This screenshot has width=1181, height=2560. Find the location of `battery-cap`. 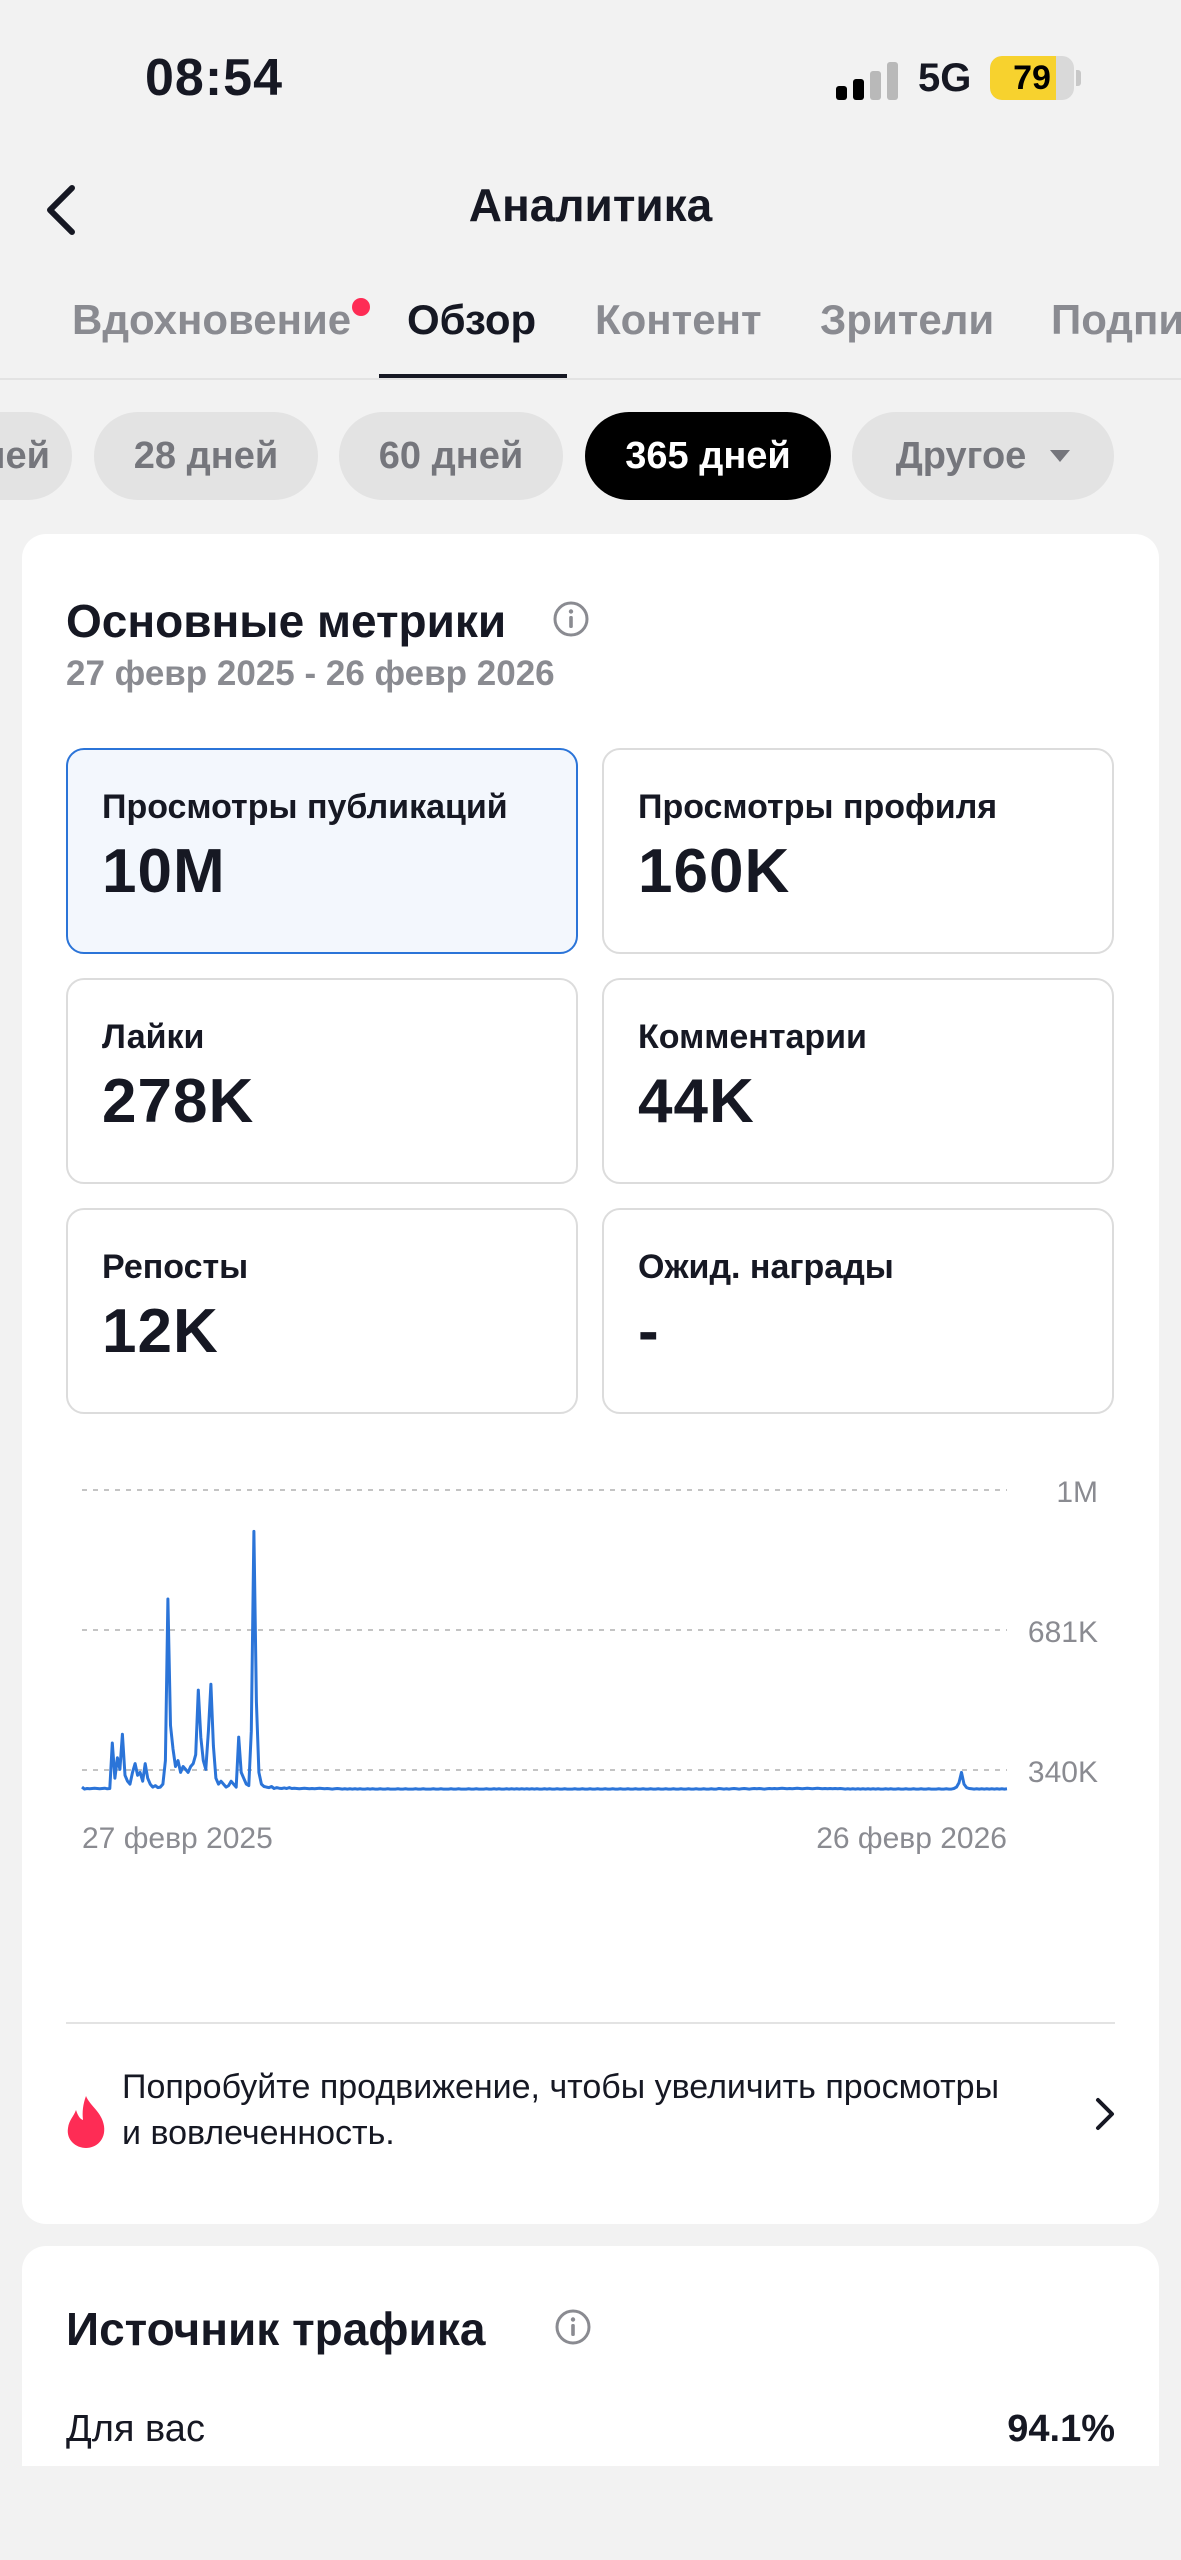

battery-cap is located at coordinates (1078, 78).